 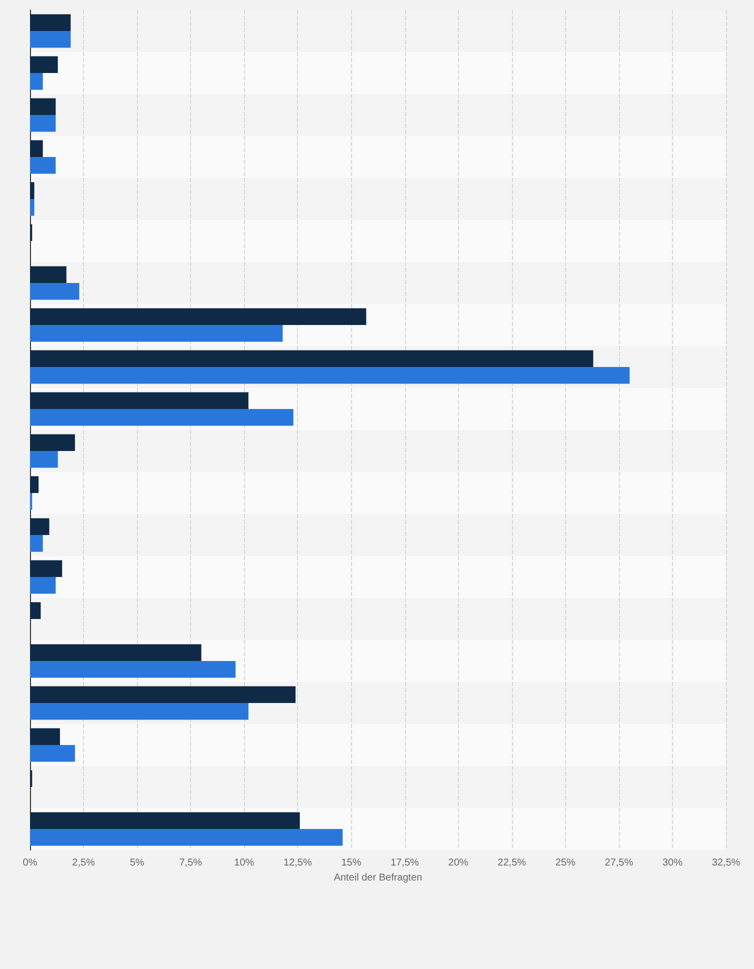 What do you see at coordinates (726, 863) in the screenshot?
I see `x-tick-label: 32,5%` at bounding box center [726, 863].